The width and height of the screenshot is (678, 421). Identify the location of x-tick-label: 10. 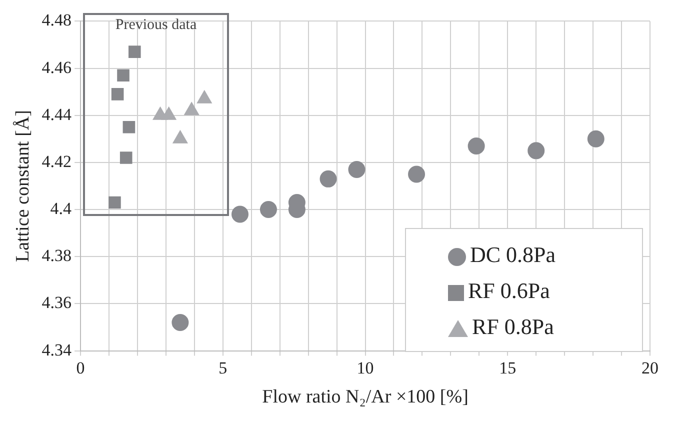
(365, 368).